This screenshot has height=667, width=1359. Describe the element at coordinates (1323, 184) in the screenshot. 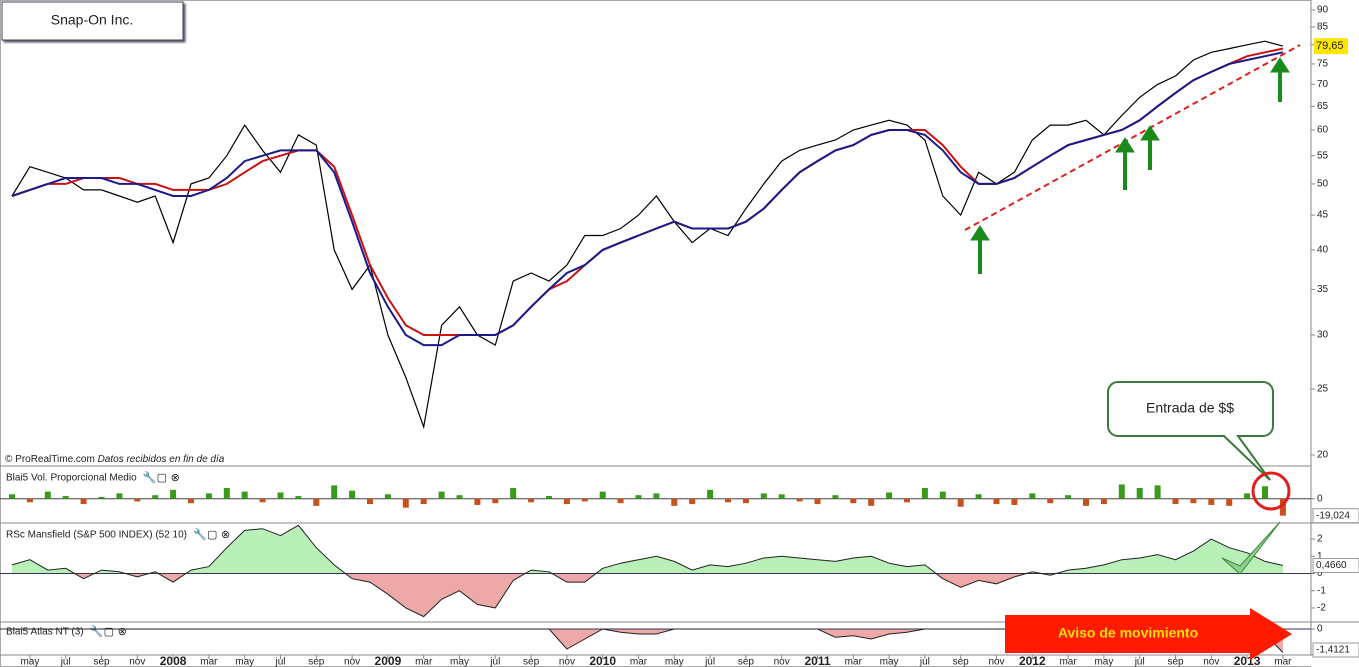

I see `y-tick-label: 50` at that location.